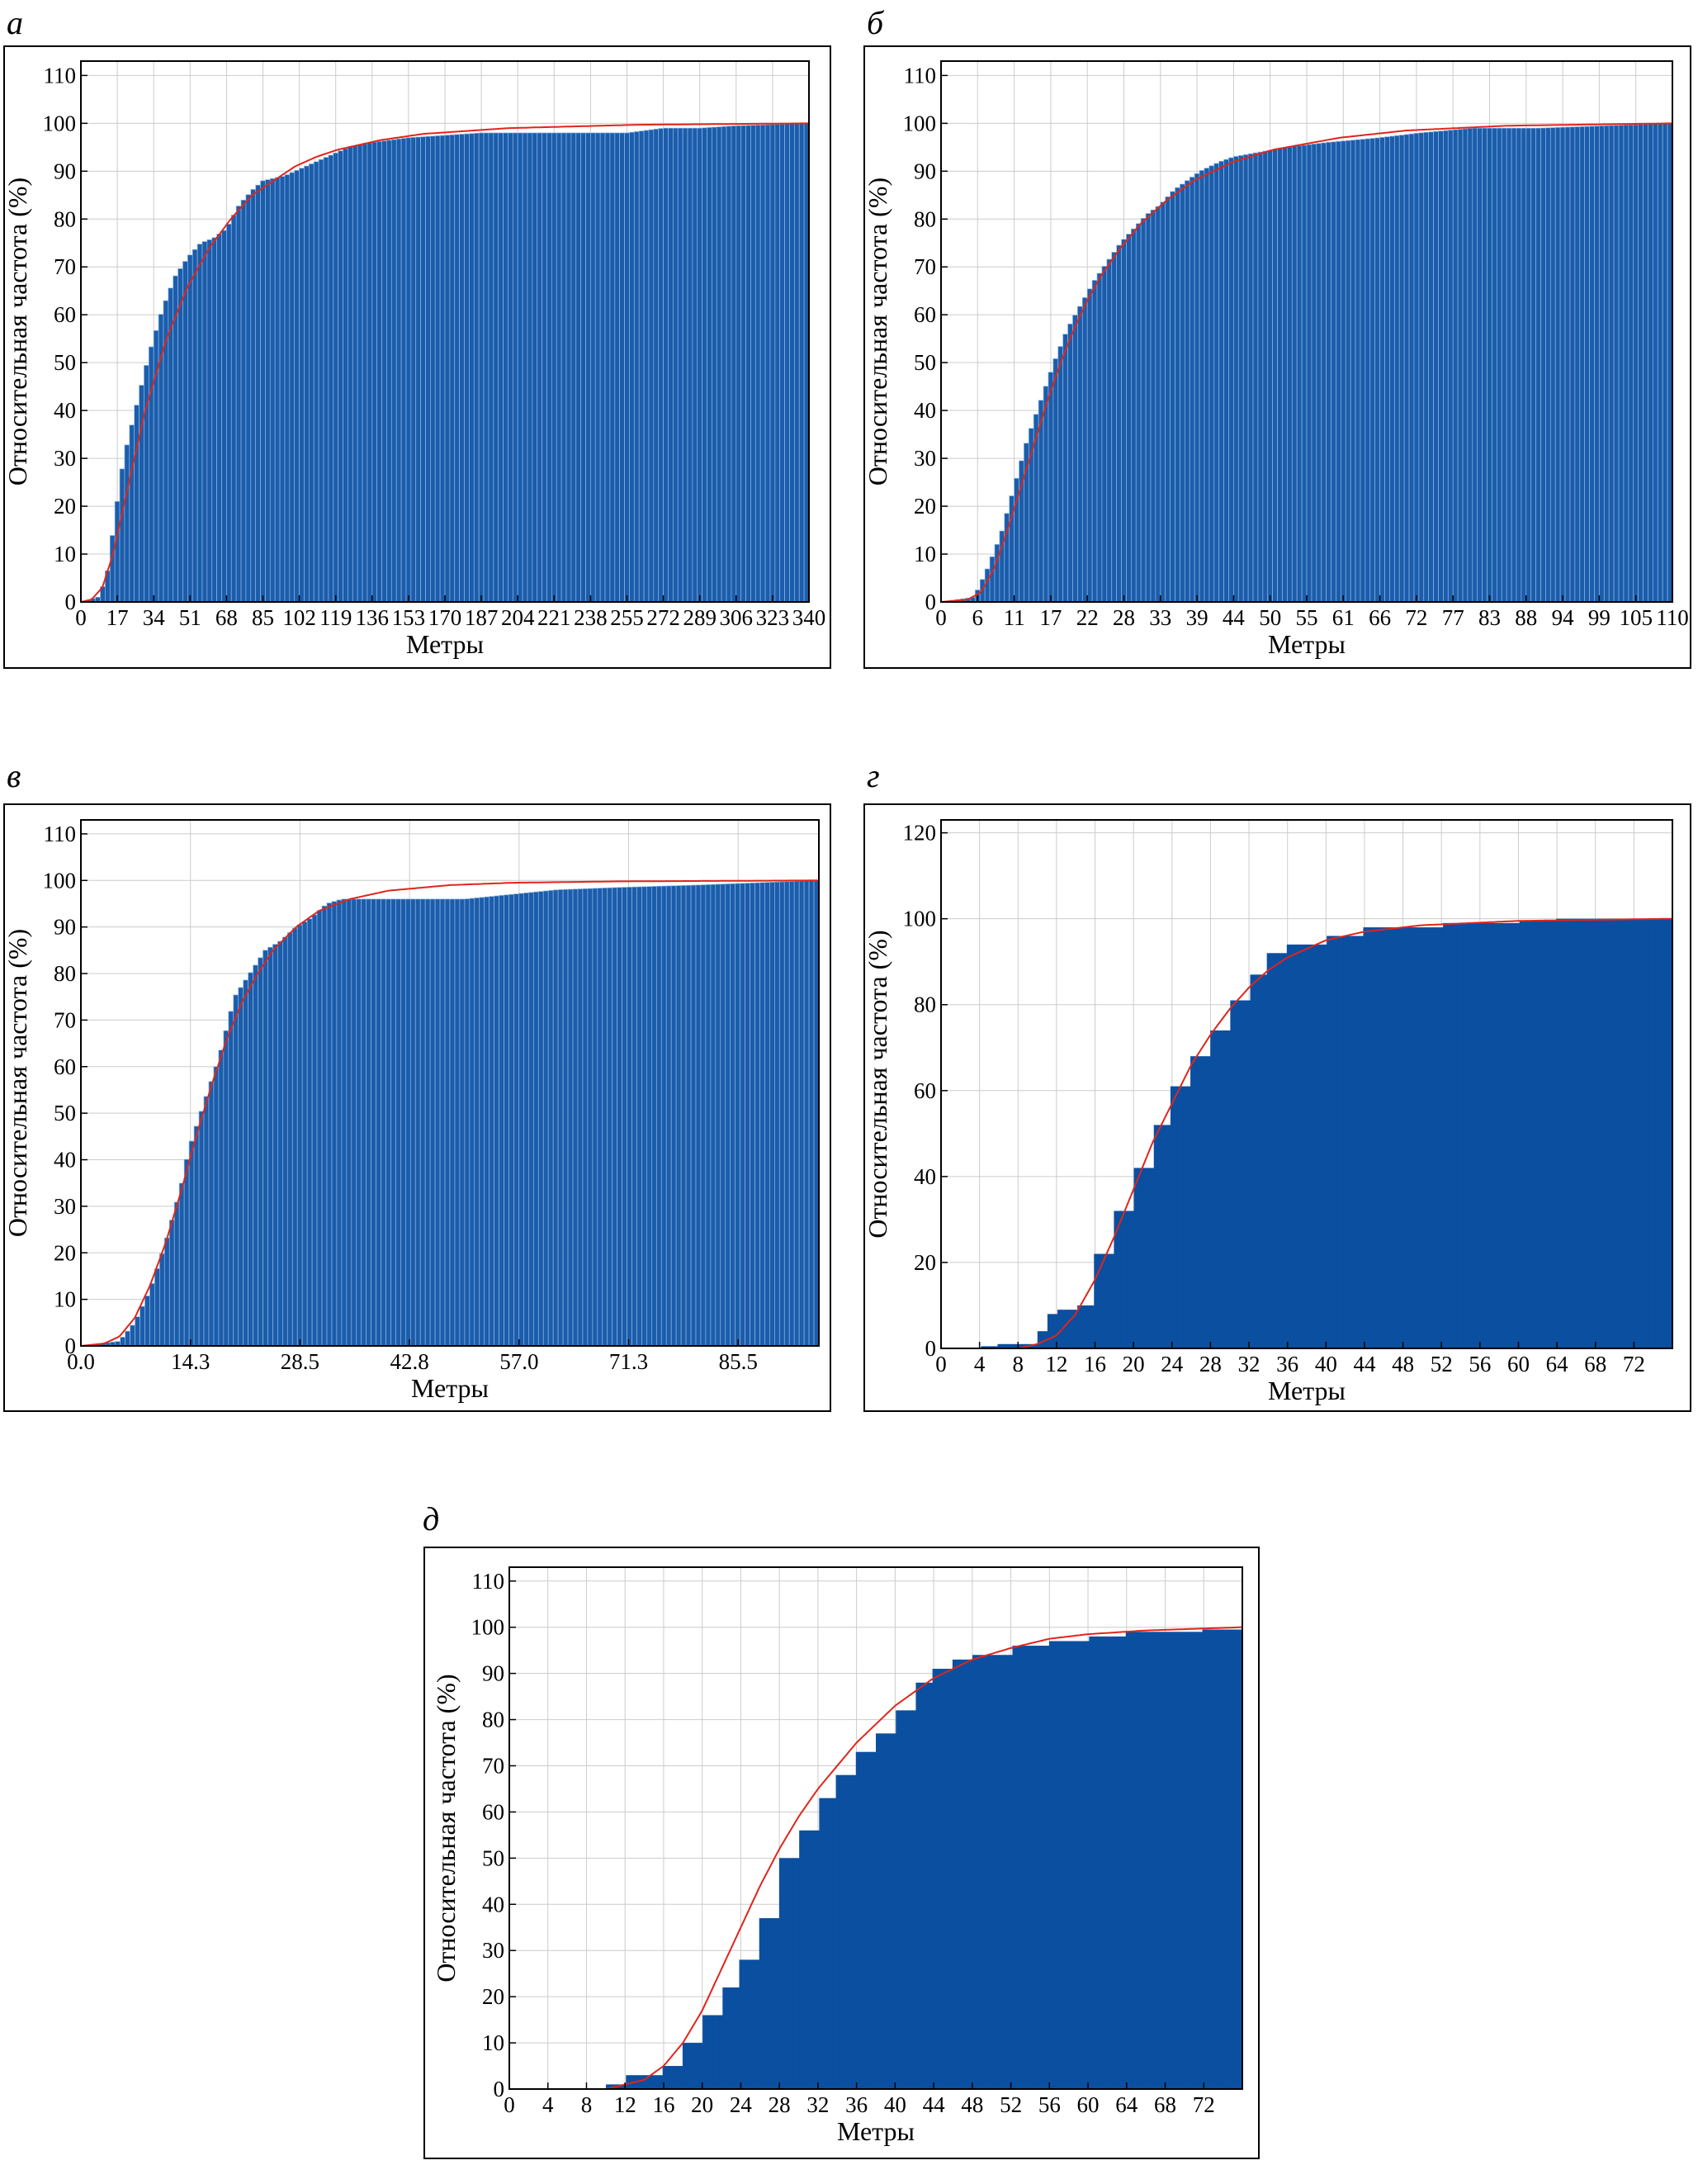 Image resolution: width=1698 pixels, height=2184 pixels. Describe the element at coordinates (1526, 617) in the screenshot. I see `x-tick-label: 88` at that location.